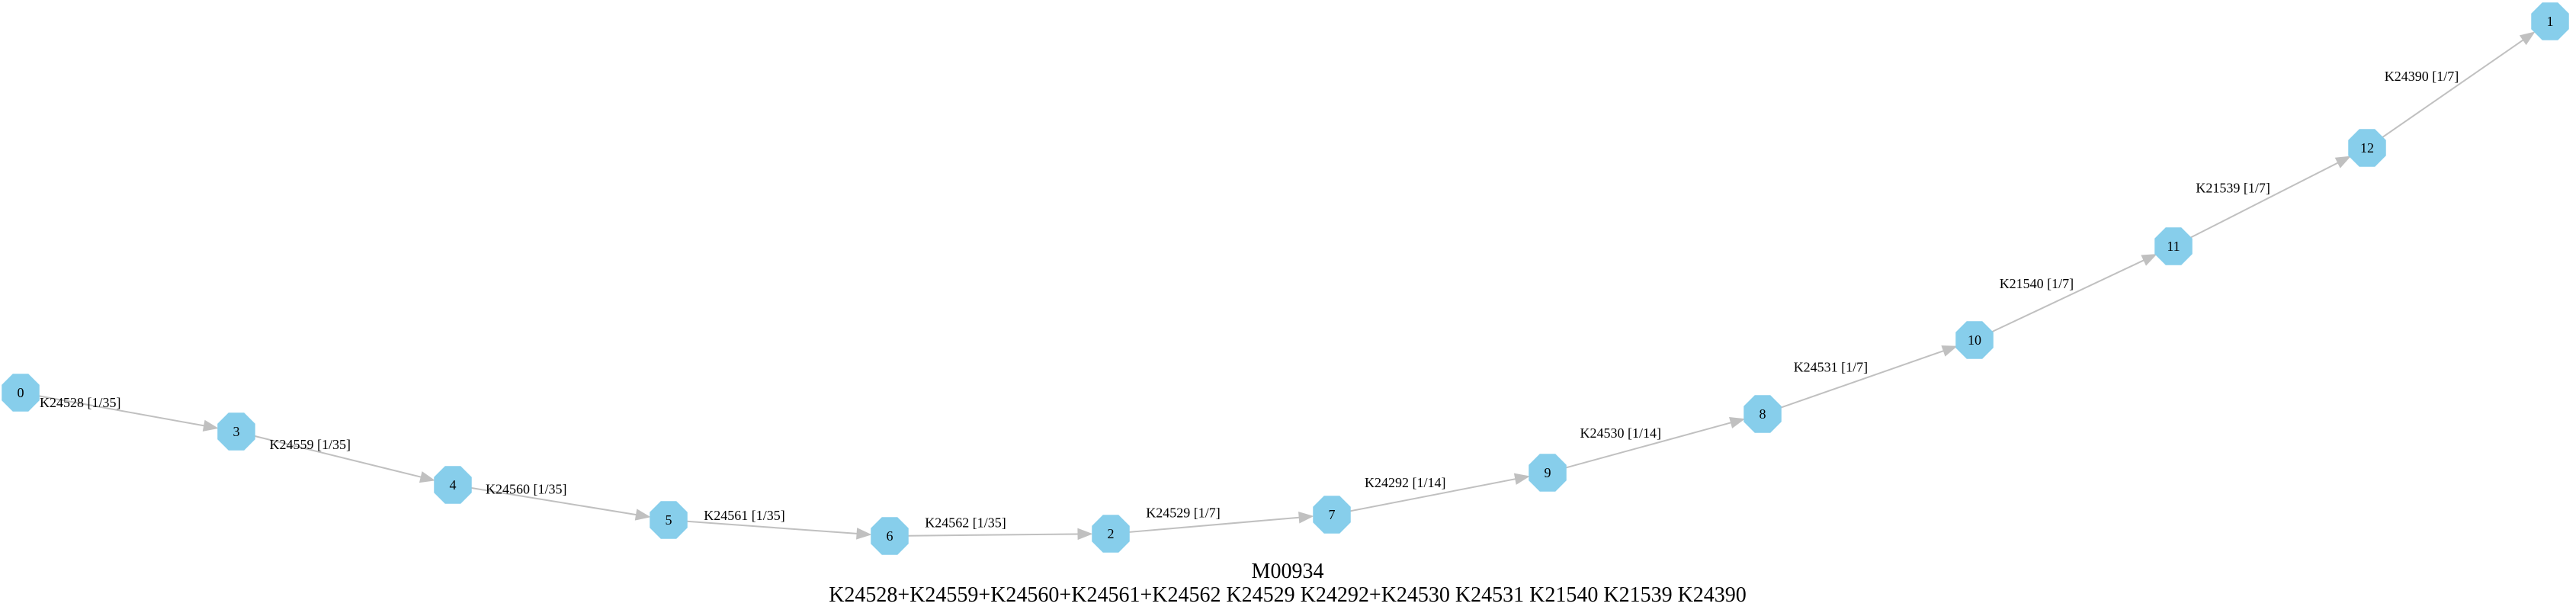 The height and width of the screenshot is (613, 2576). I want to click on node-label: 0, so click(21, 392).